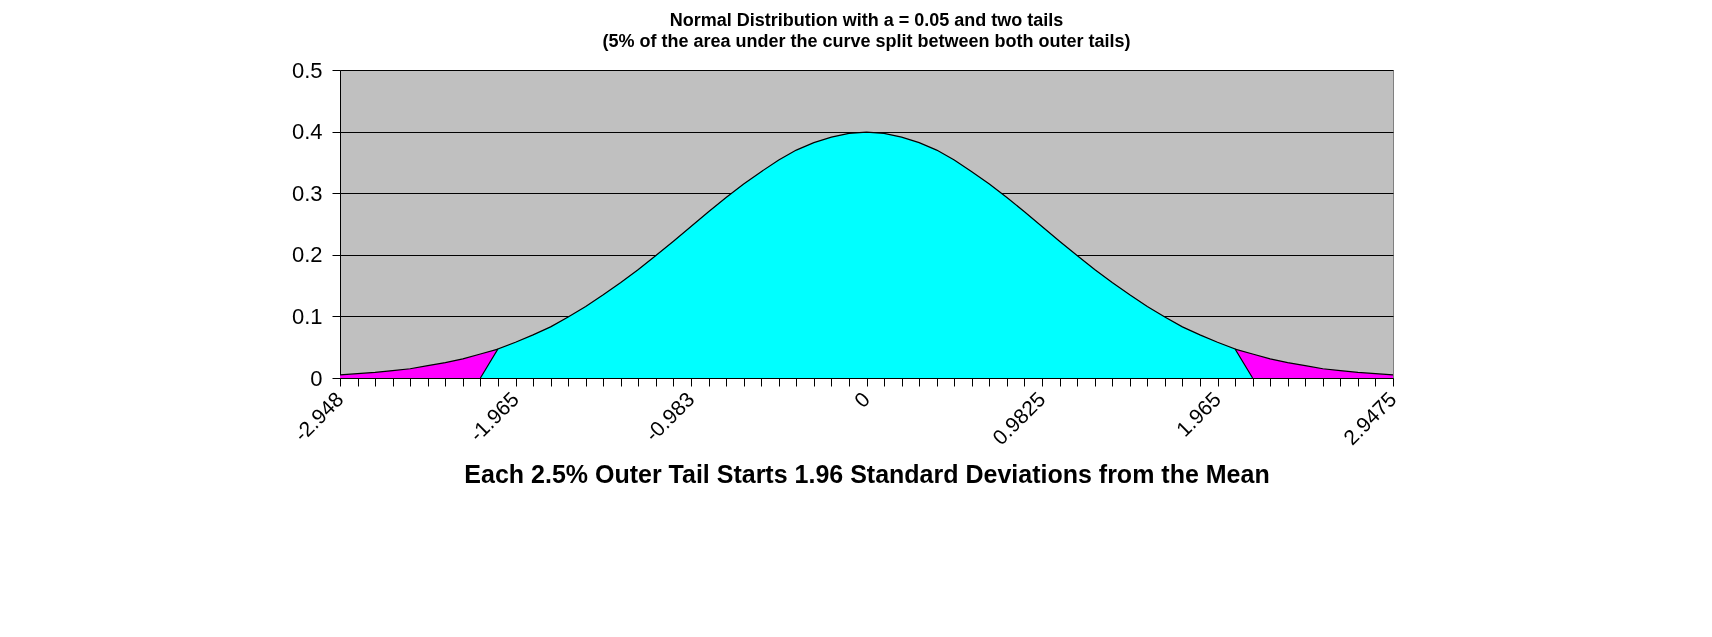 The image size is (1712, 637). What do you see at coordinates (307, 70) in the screenshot?
I see `y-tick-label: 0.5` at bounding box center [307, 70].